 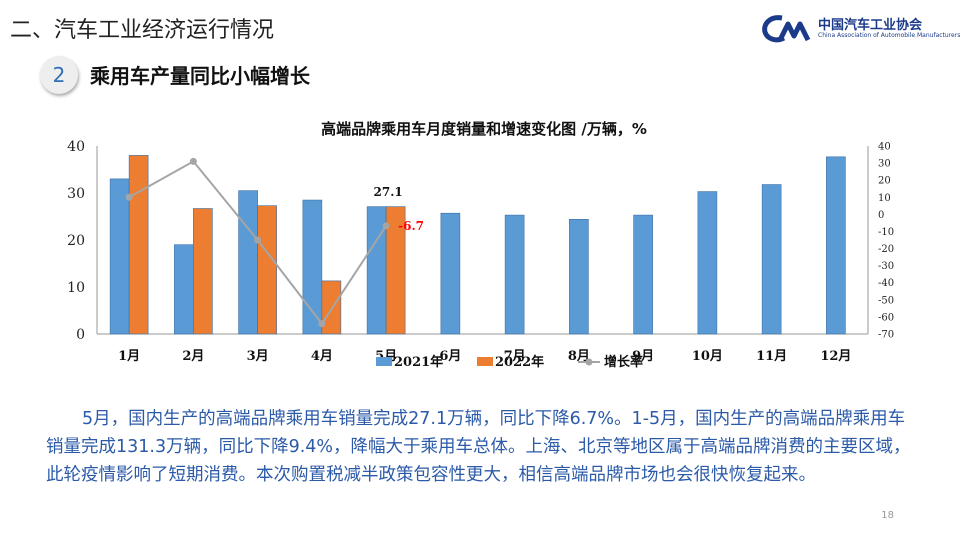 What do you see at coordinates (835, 356) in the screenshot?
I see `x-tick-label: 12月` at bounding box center [835, 356].